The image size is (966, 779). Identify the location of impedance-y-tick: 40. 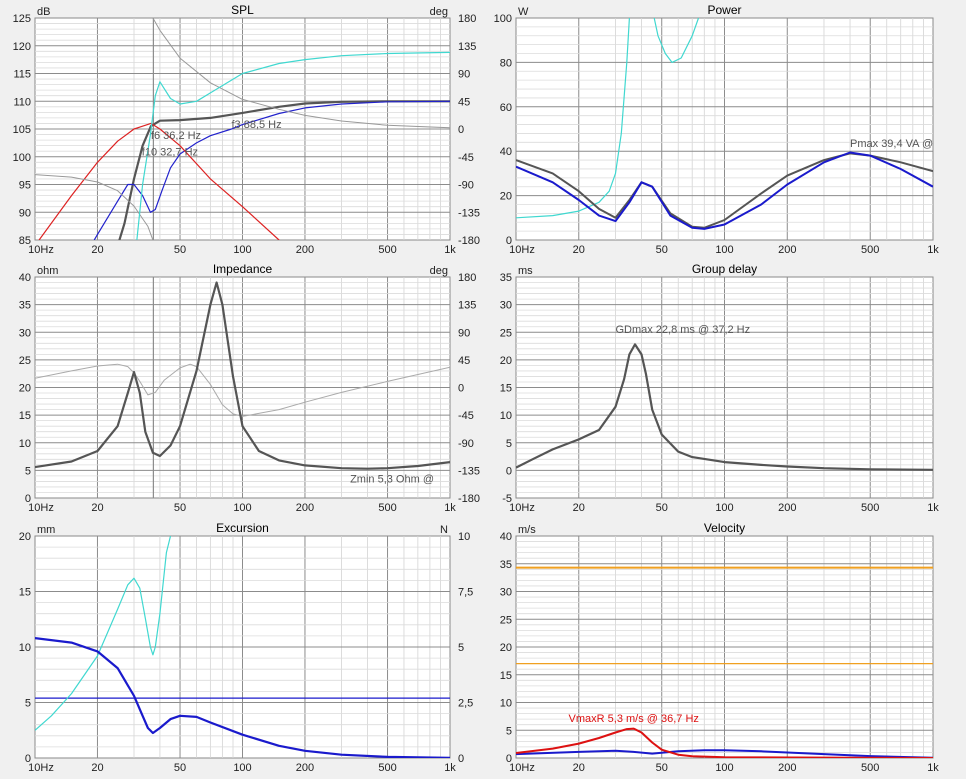
(25, 278).